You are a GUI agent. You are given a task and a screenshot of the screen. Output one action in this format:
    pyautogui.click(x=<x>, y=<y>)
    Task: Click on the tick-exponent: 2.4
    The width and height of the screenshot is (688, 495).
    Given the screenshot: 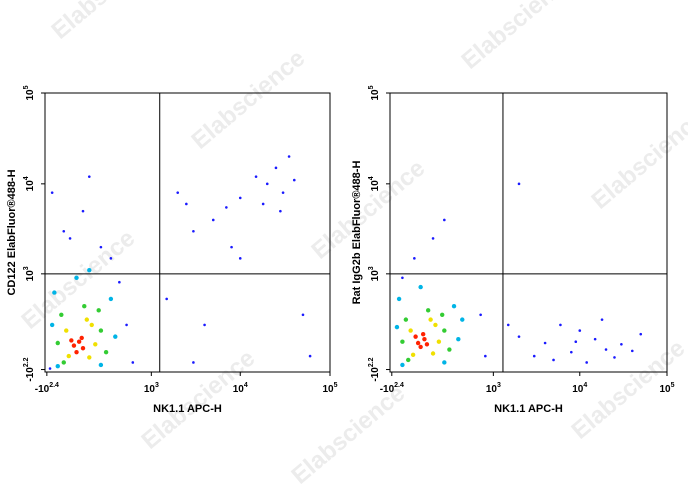 What is the action you would take?
    pyautogui.click(x=54, y=385)
    